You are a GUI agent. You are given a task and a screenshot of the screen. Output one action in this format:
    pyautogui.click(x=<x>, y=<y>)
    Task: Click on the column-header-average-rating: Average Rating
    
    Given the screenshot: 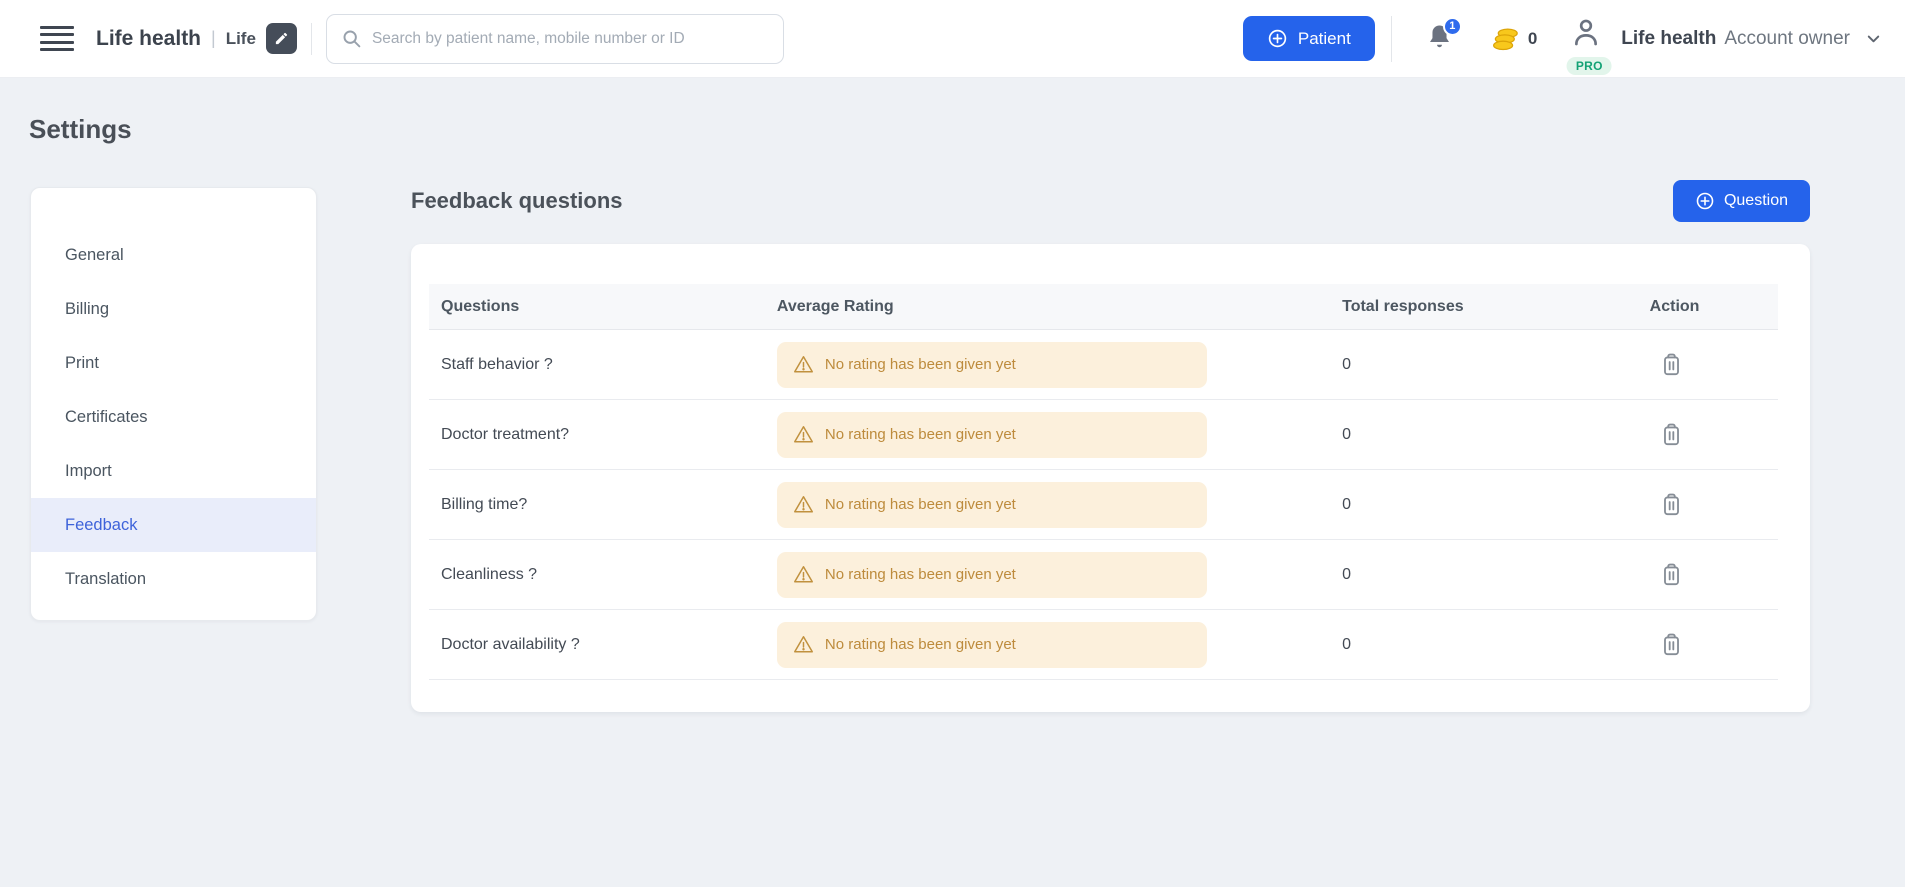 What is the action you would take?
    pyautogui.click(x=835, y=306)
    